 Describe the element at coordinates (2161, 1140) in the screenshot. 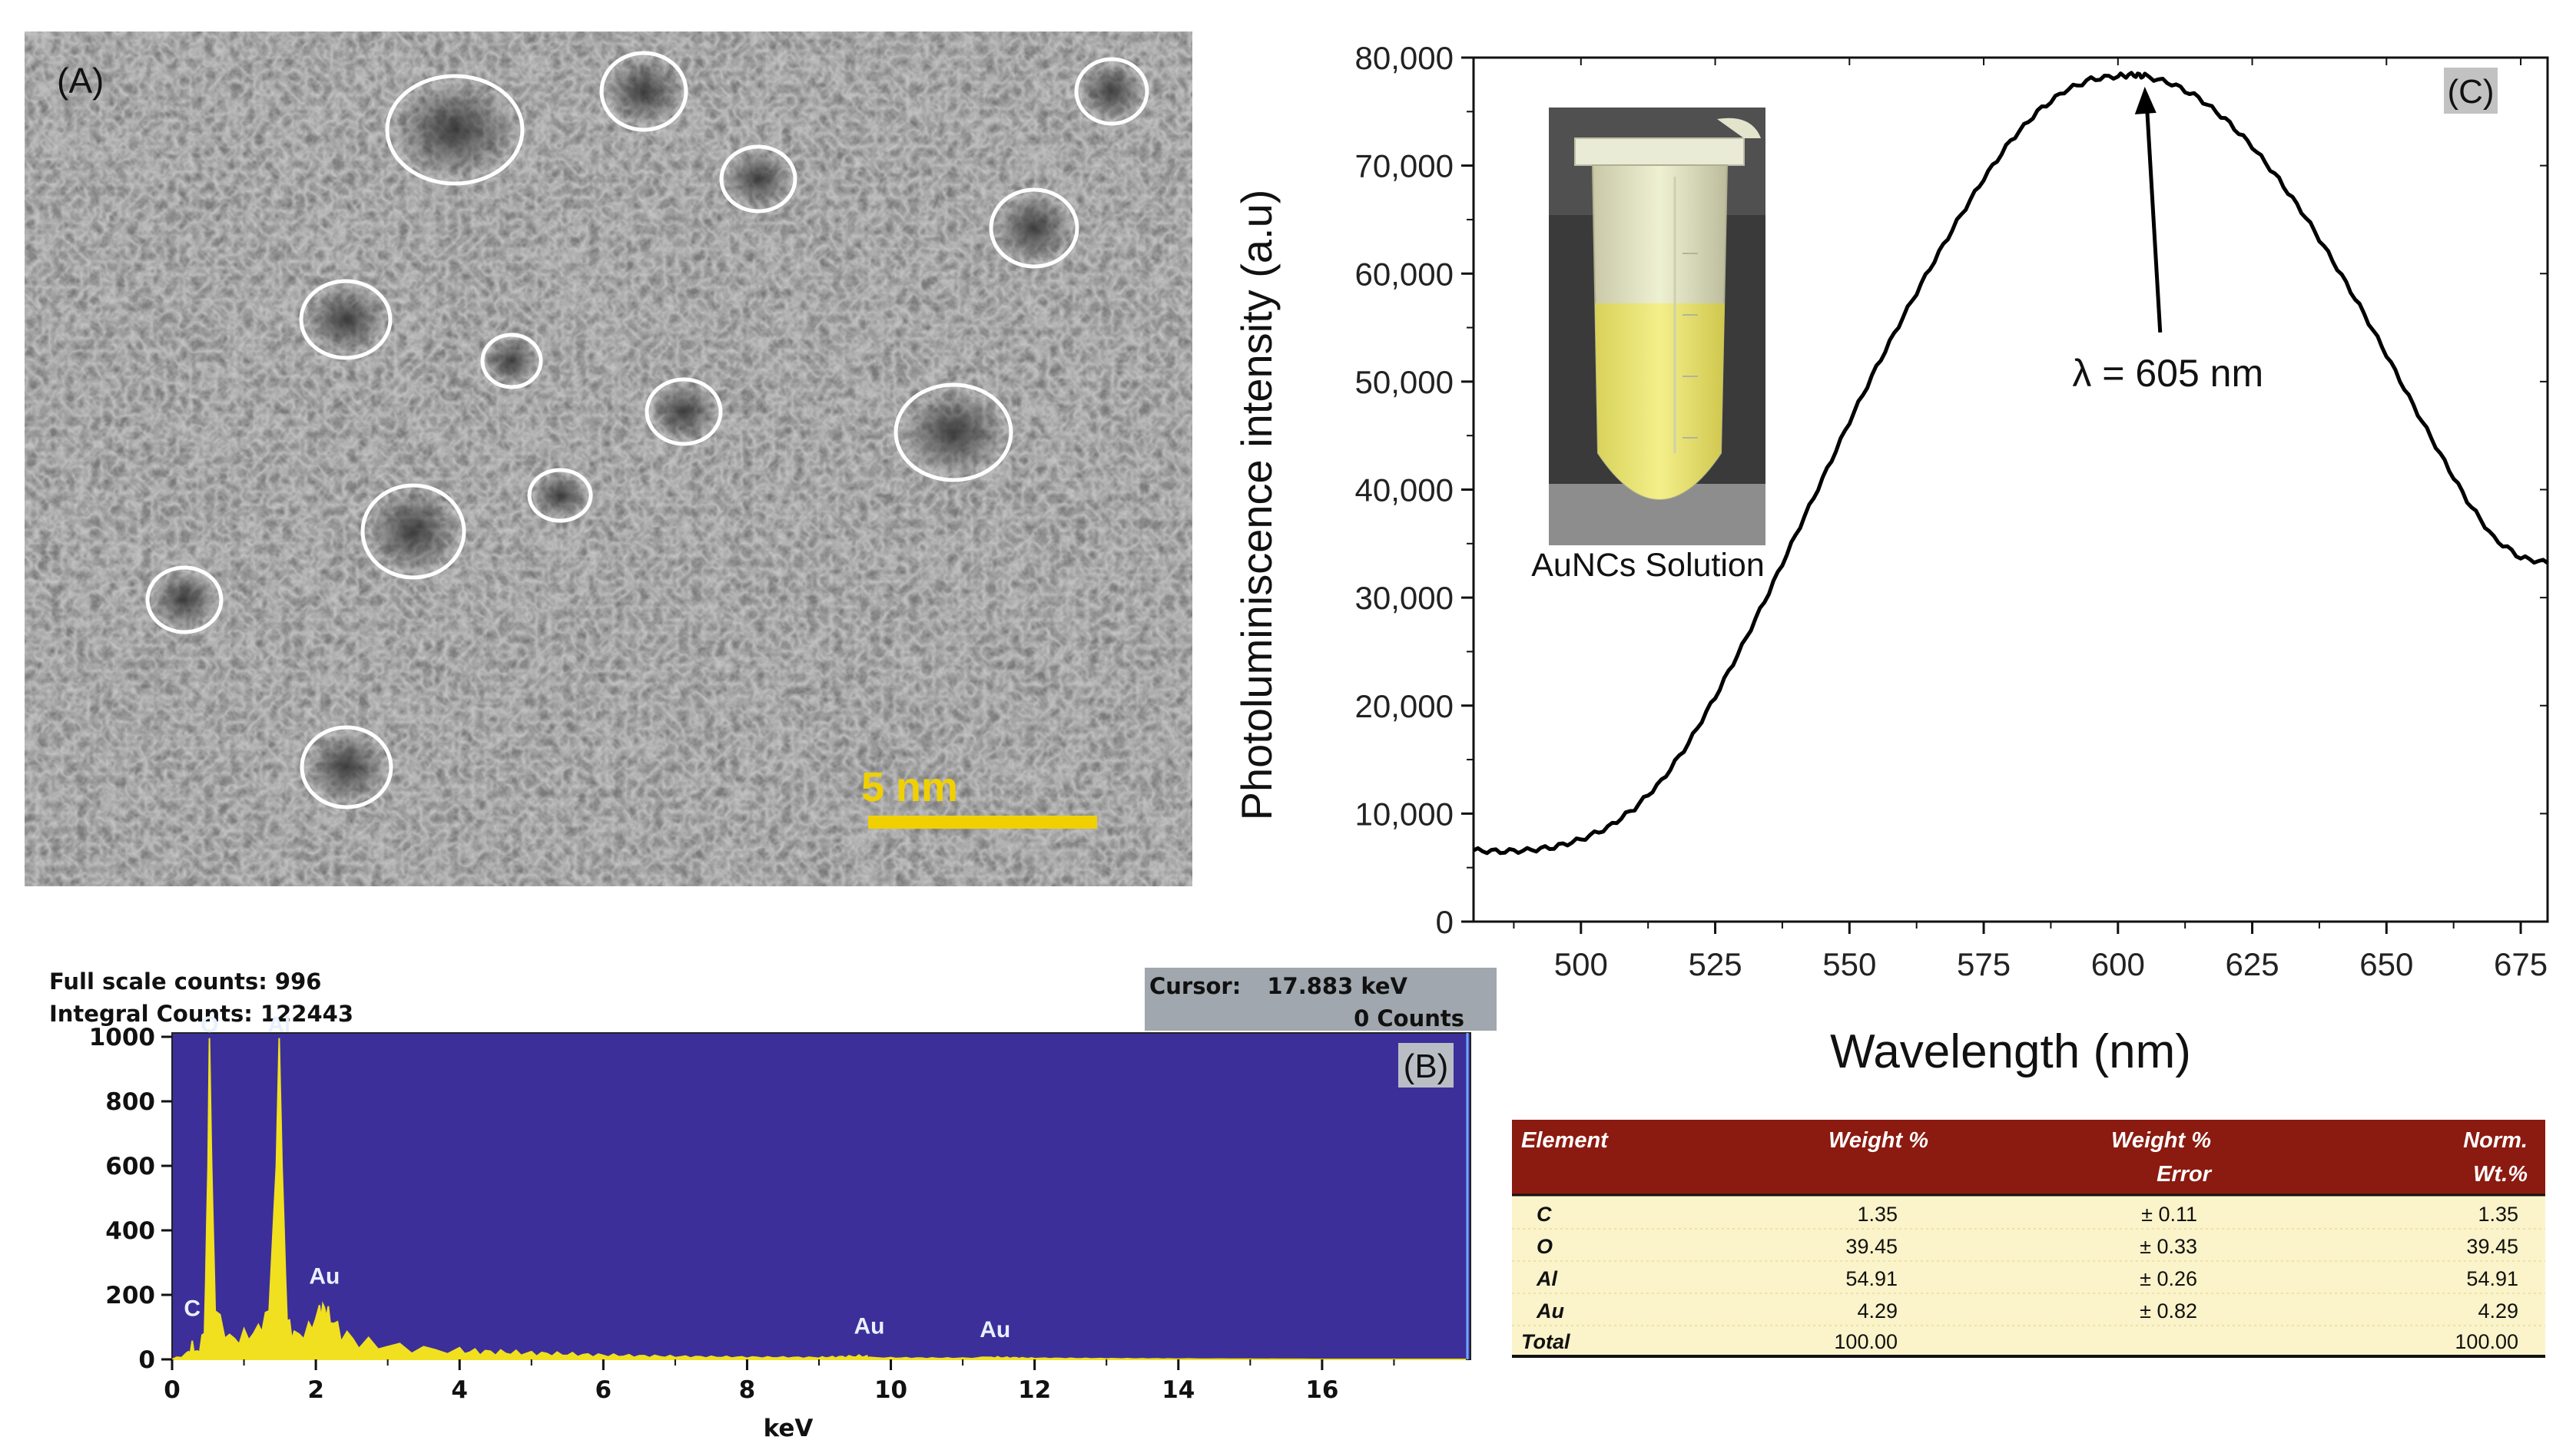

I see `header-weight-error-1: Weight %` at that location.